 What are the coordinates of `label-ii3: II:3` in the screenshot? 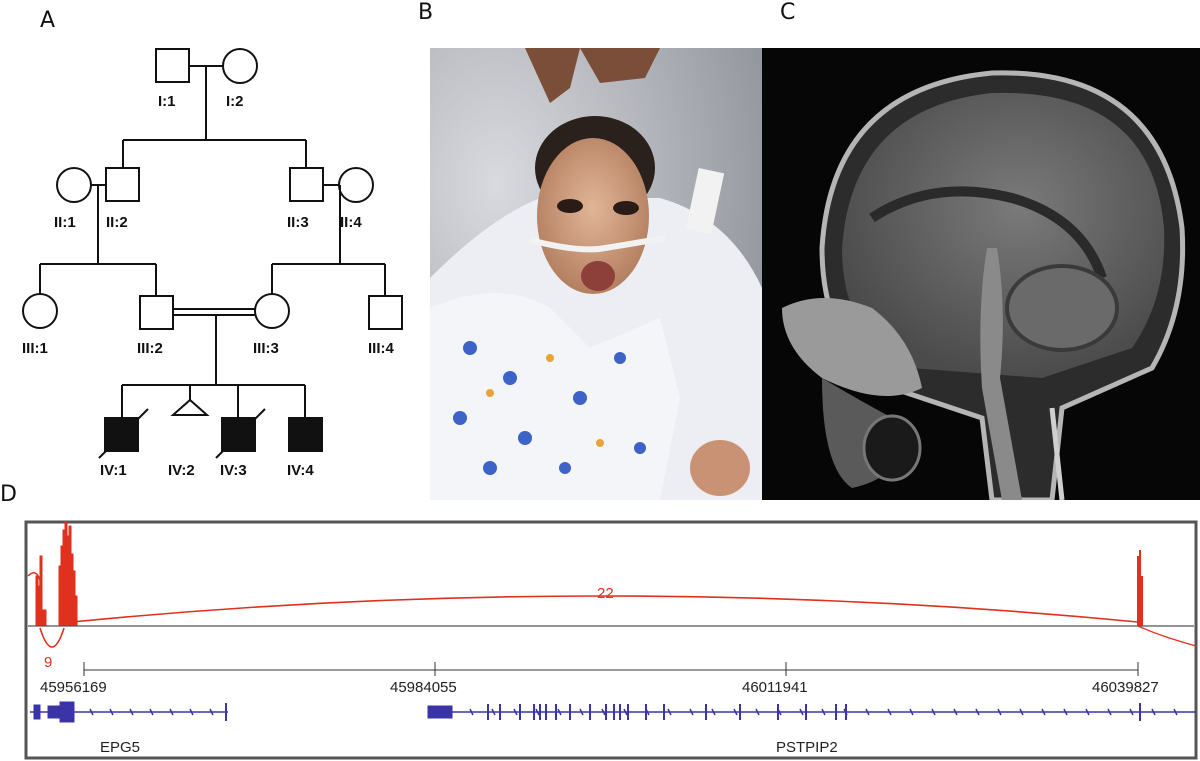 It's located at (298, 222).